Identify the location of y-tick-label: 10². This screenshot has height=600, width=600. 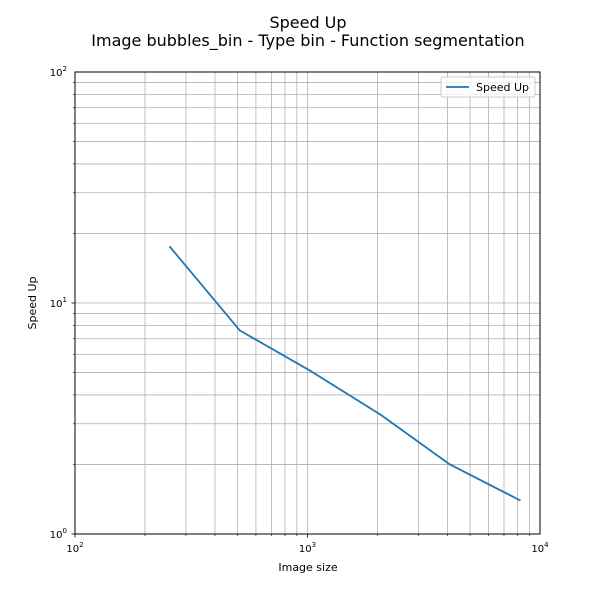
(58, 72).